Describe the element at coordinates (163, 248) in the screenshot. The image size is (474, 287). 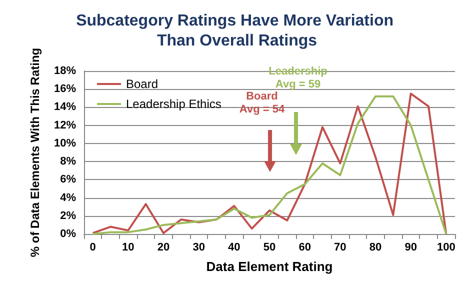
I see `x-tick-label: 20` at that location.